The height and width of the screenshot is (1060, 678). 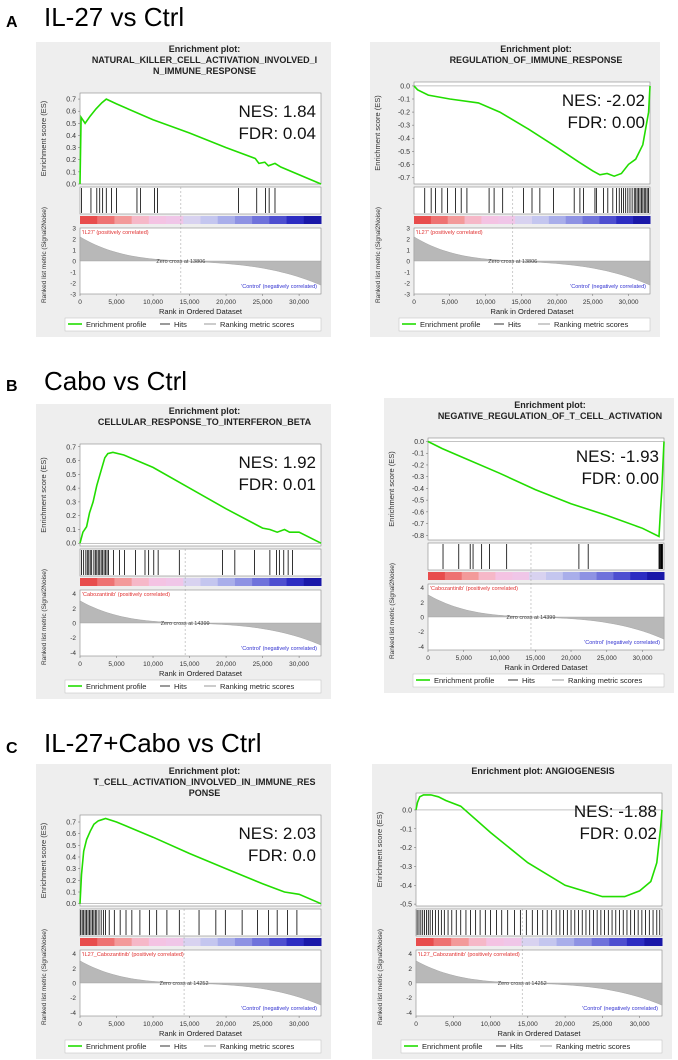 I want to click on plot-title-line: REGULATION_OF_IMMUNE_RESPONSE, so click(x=536, y=60).